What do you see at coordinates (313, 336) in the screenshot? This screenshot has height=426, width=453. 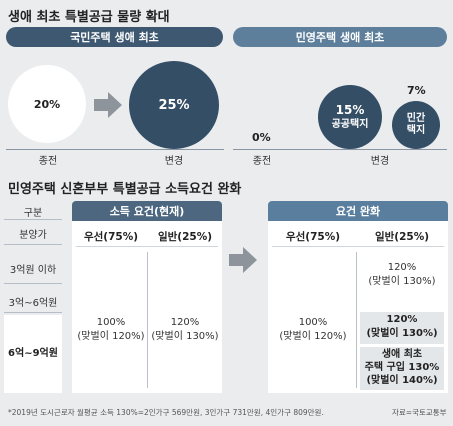 I see `relaxed-priority-dual: (맞벌이 120%)` at bounding box center [313, 336].